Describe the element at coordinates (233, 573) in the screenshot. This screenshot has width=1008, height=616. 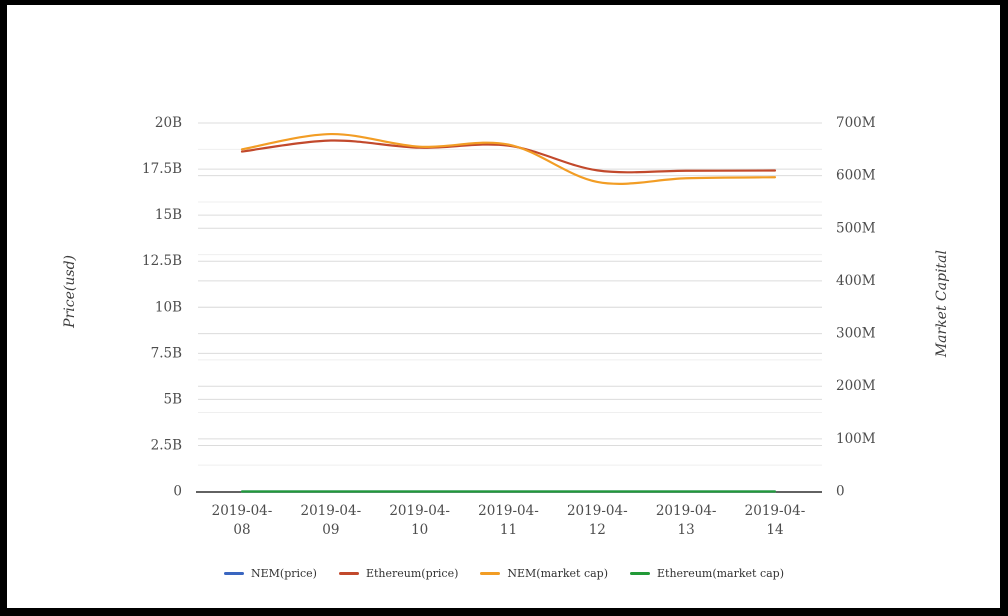
I see `legend-swatch-nem-price` at that location.